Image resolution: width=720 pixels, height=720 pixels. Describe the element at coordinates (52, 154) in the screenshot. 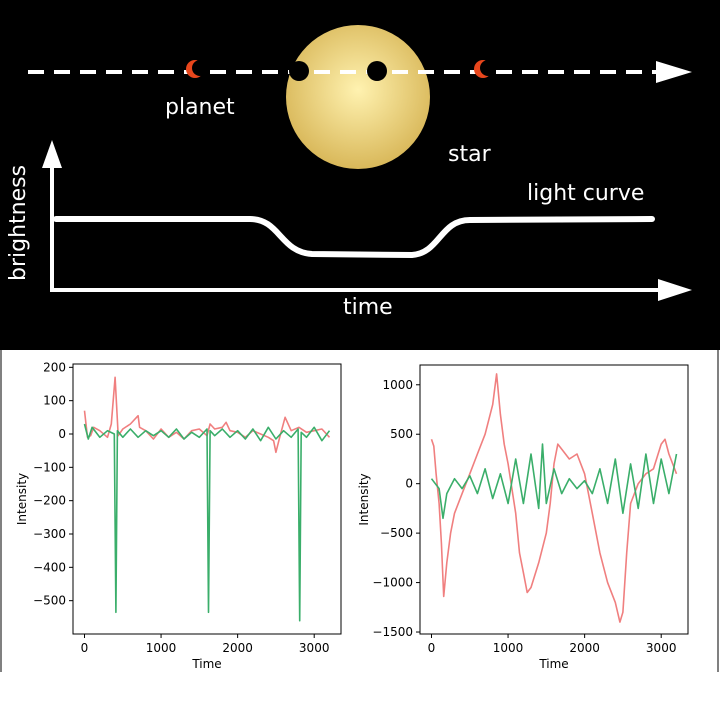

I see `brightness-axis-arrowhead` at that location.